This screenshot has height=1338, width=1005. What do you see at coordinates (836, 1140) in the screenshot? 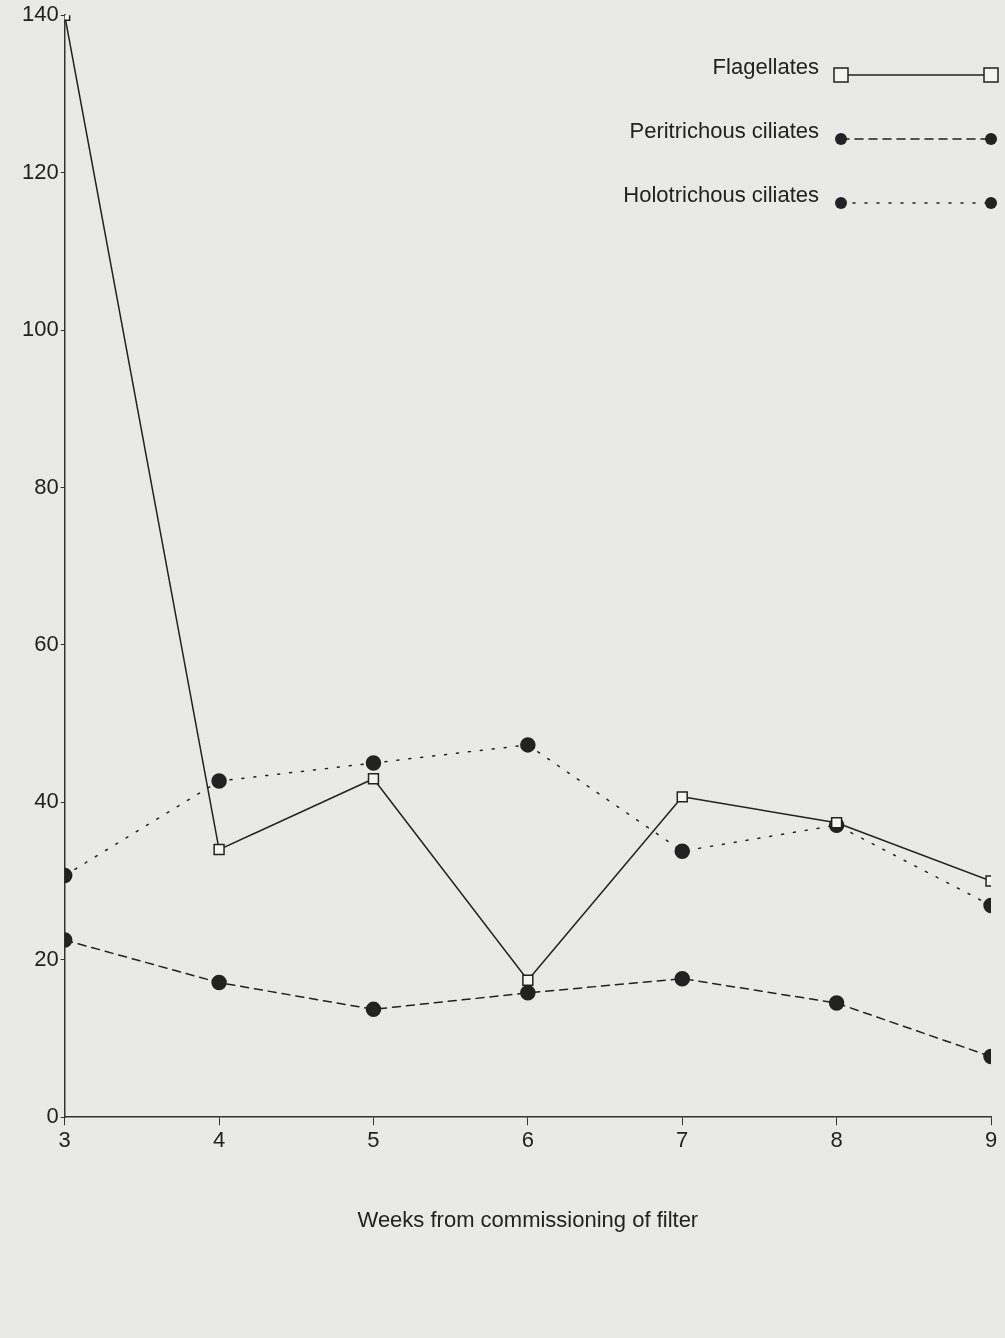
I see `x-tick-label: 8` at bounding box center [836, 1140].